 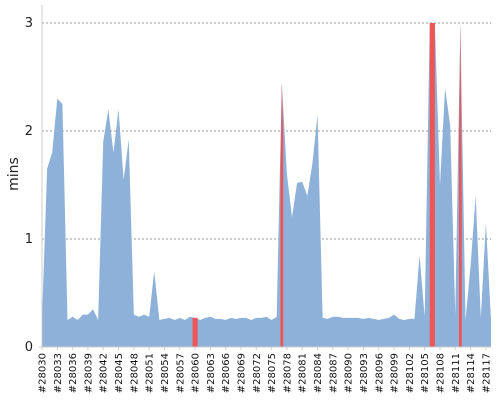 What do you see at coordinates (410, 373) in the screenshot?
I see `x-tick-label-28102: #28102` at bounding box center [410, 373].